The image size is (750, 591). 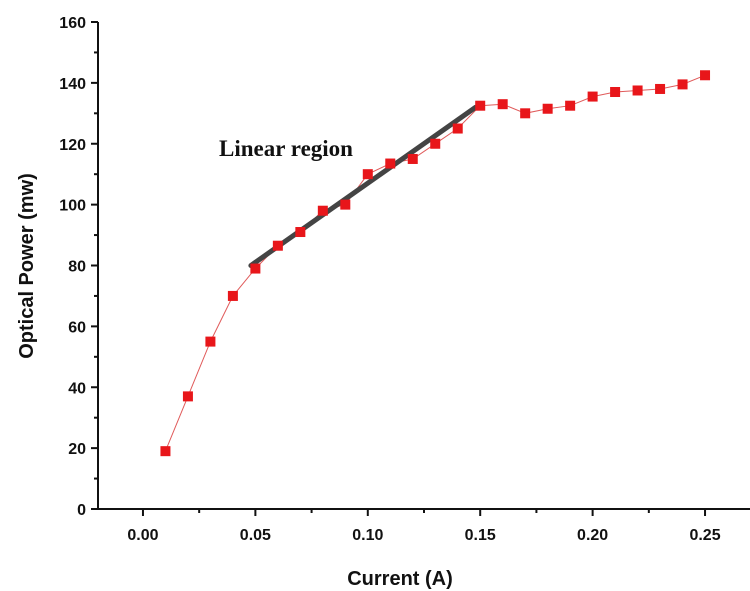 I want to click on y-axis-ticks: 0 20 40 60 80 100 120 140 160, so click(x=78, y=267).